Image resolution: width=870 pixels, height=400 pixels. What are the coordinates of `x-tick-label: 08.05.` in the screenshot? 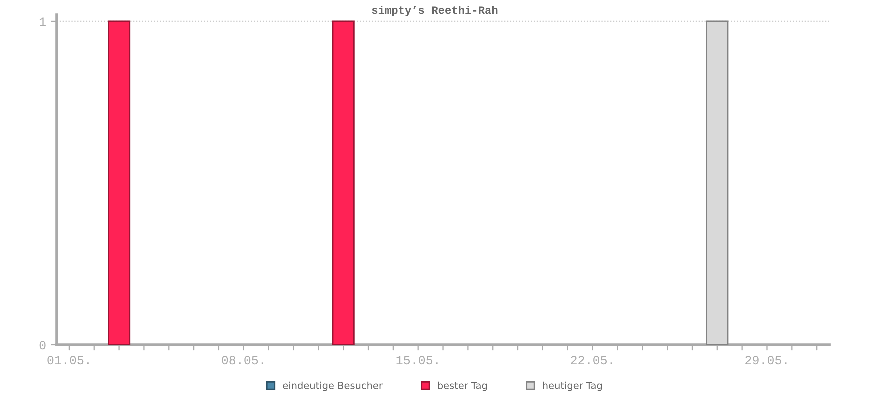 It's located at (243, 360).